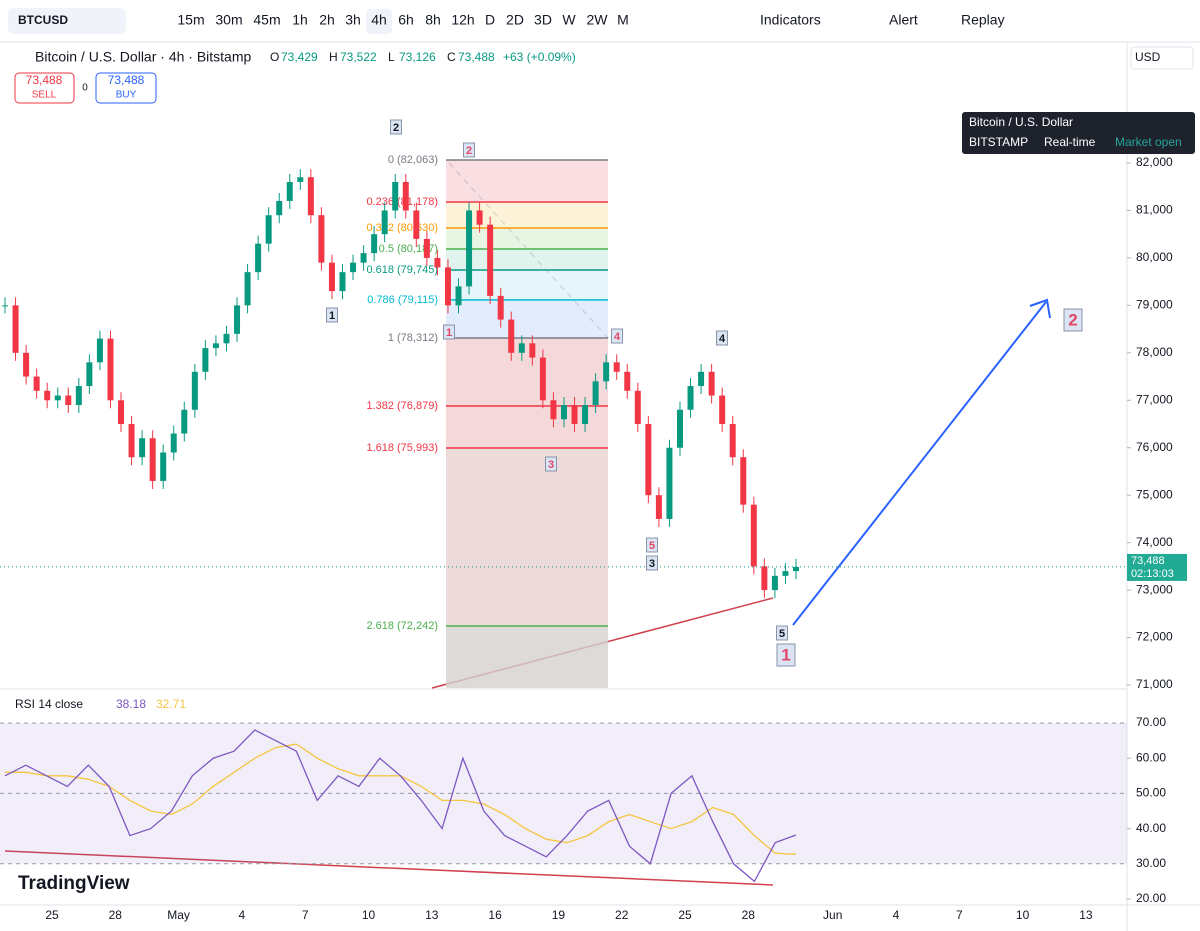  What do you see at coordinates (1151, 898) in the screenshot?
I see `rsi-tick-label: 20.00` at bounding box center [1151, 898].